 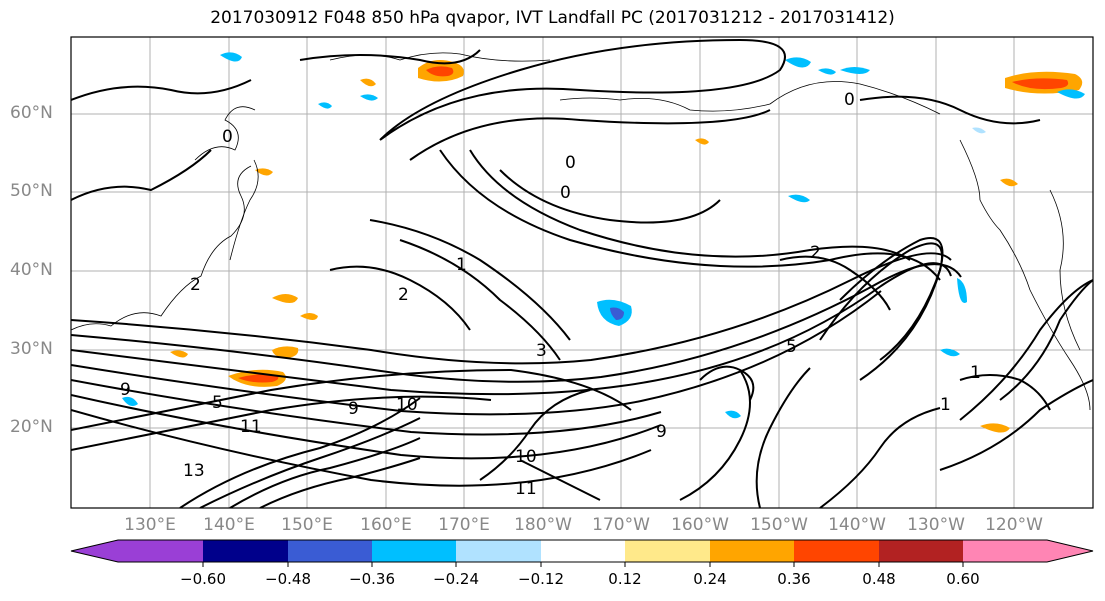 I want to click on colorbar-outline, so click(x=582, y=551).